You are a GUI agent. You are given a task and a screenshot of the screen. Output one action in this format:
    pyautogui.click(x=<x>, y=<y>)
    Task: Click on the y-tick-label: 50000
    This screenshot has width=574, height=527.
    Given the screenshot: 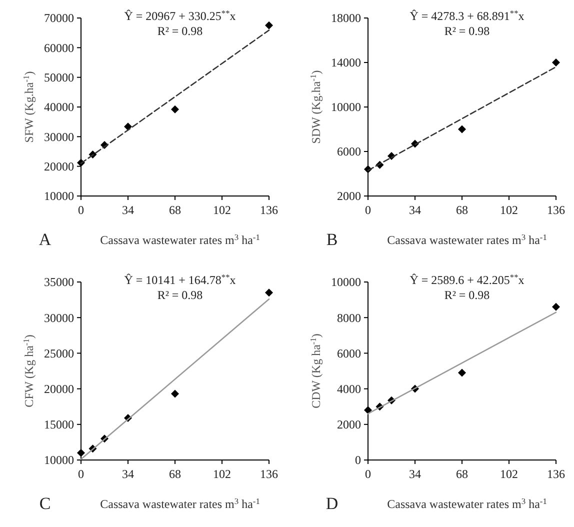 What is the action you would take?
    pyautogui.click(x=59, y=77)
    